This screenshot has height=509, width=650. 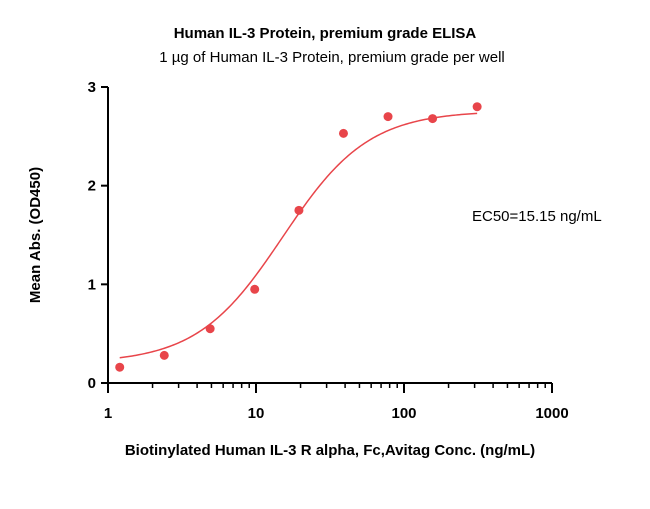 What do you see at coordinates (92, 383) in the screenshot?
I see `y-tick-label-0: 0` at bounding box center [92, 383].